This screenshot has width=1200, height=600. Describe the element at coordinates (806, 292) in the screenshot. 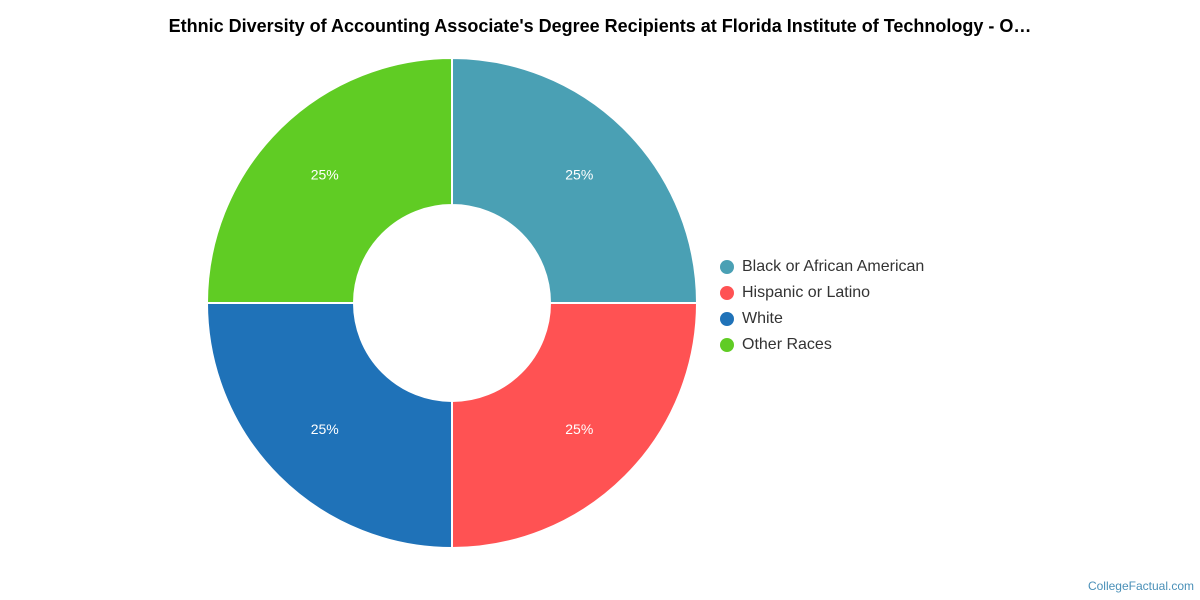

I see `legend-label: Hispanic or Latino` at that location.